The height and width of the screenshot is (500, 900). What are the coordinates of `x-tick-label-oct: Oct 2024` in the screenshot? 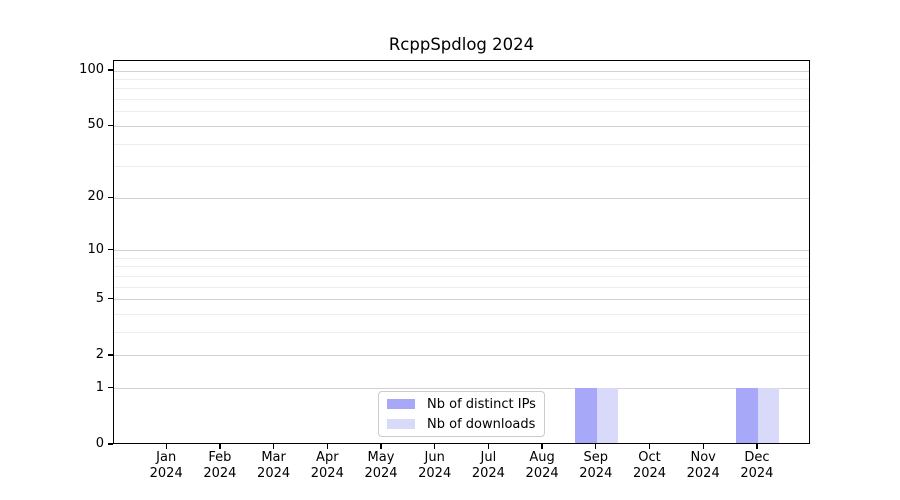 It's located at (649, 465).